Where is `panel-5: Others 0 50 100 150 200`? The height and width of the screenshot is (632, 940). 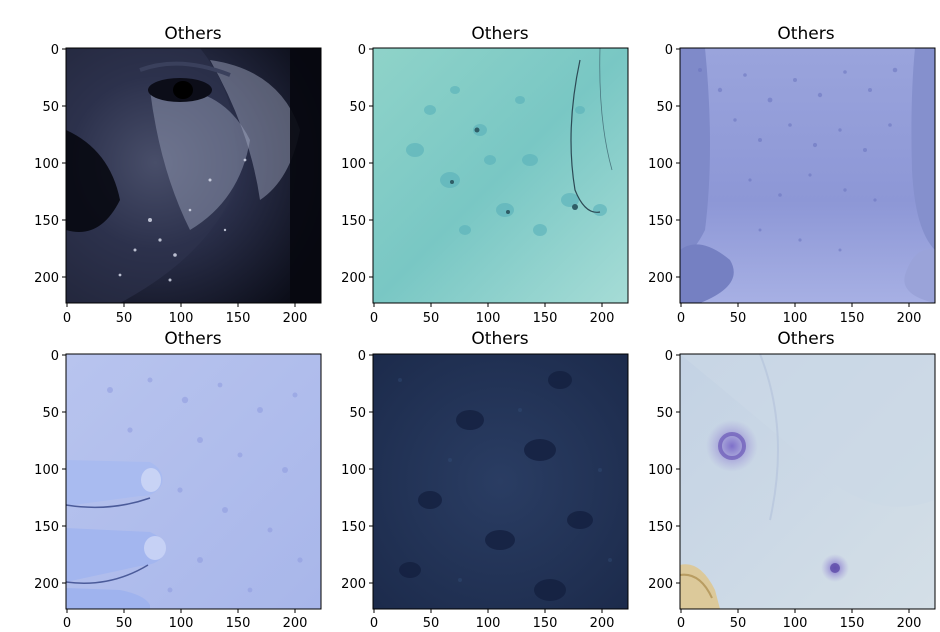 panel-5: Others 0 50 100 150 200 is located at coordinates (485, 480).